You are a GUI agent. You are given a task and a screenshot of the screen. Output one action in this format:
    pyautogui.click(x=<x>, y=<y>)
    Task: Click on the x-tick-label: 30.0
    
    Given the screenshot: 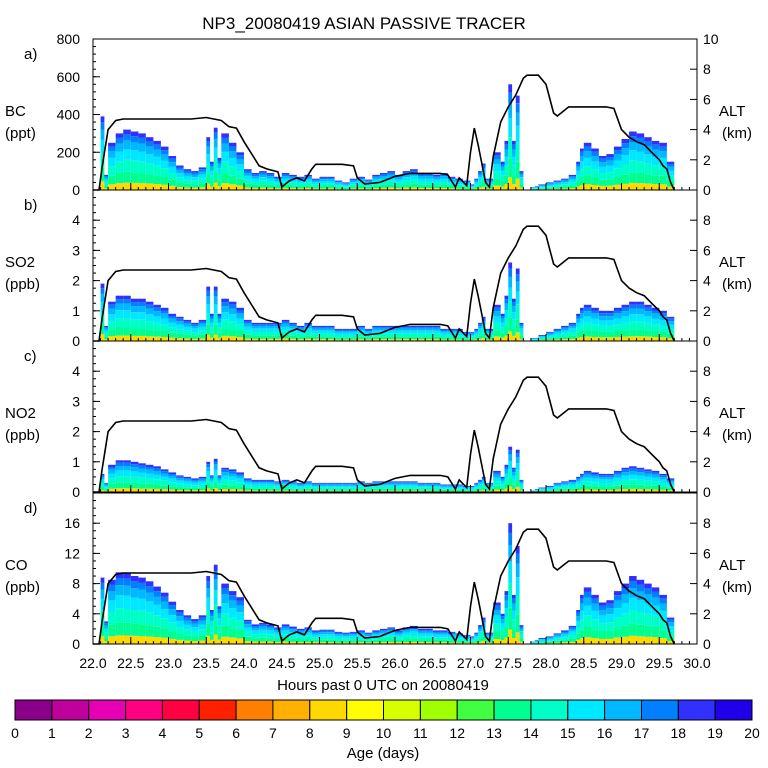 What is the action you would take?
    pyautogui.click(x=696, y=663)
    